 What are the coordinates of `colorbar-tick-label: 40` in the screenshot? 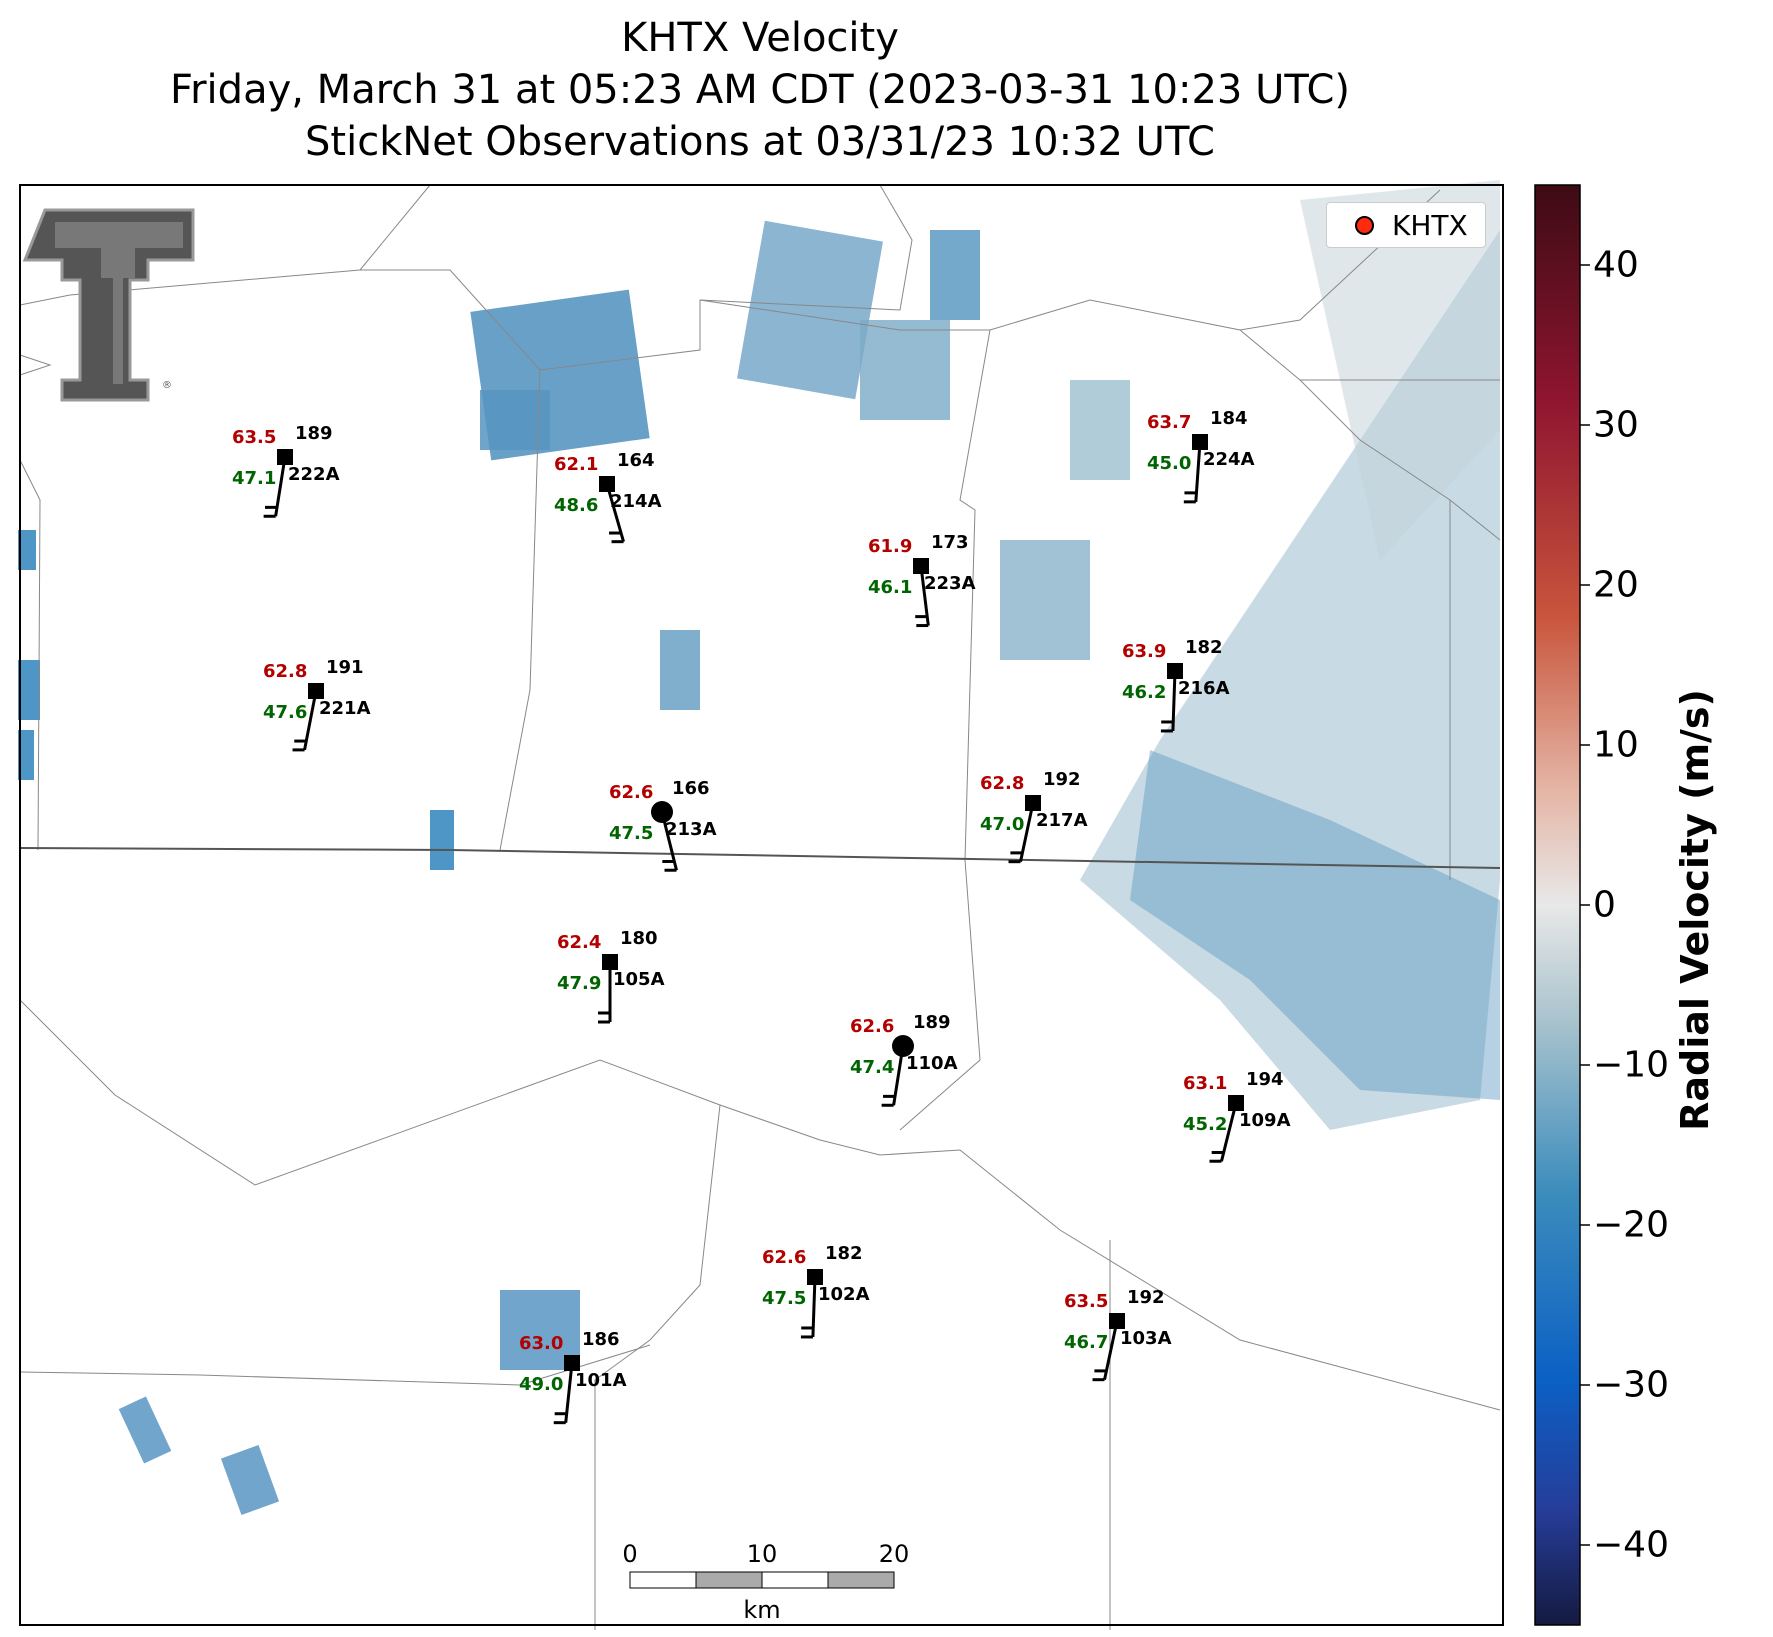 It's located at (1616, 265).